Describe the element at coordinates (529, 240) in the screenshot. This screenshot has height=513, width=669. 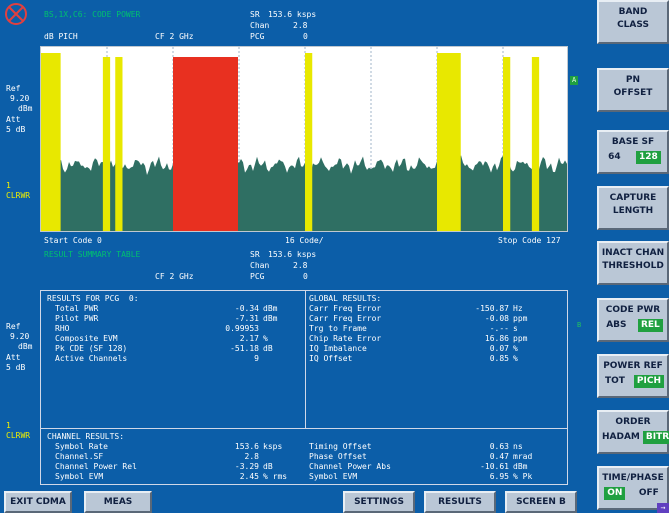
I see `x-stop-label: Stop Code 127` at that location.